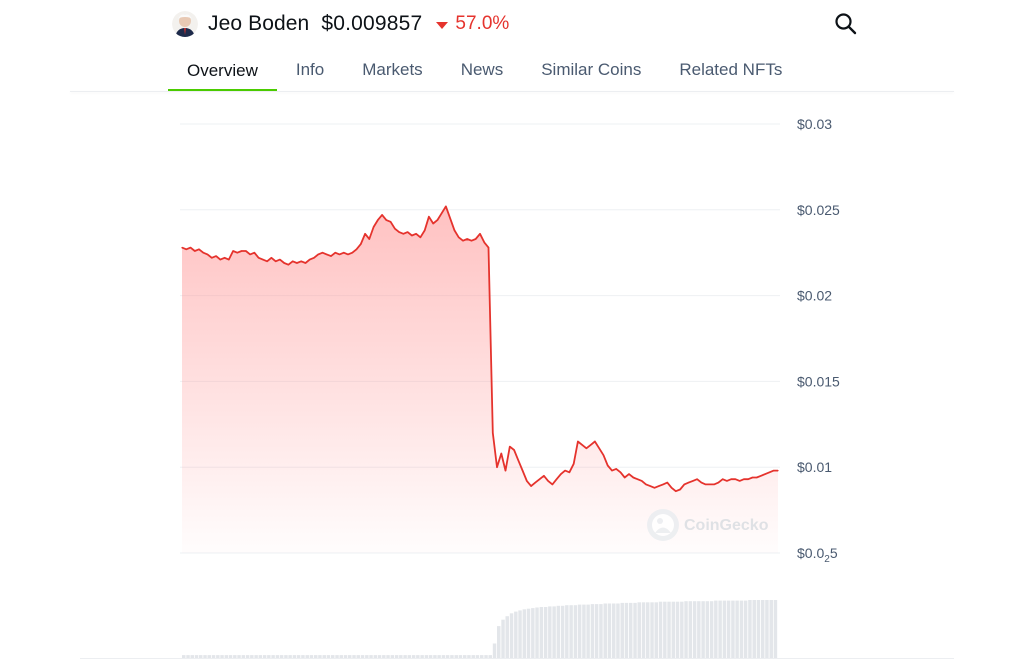 This screenshot has height=660, width=1024. What do you see at coordinates (482, 69) in the screenshot?
I see `tab-news: News` at bounding box center [482, 69].